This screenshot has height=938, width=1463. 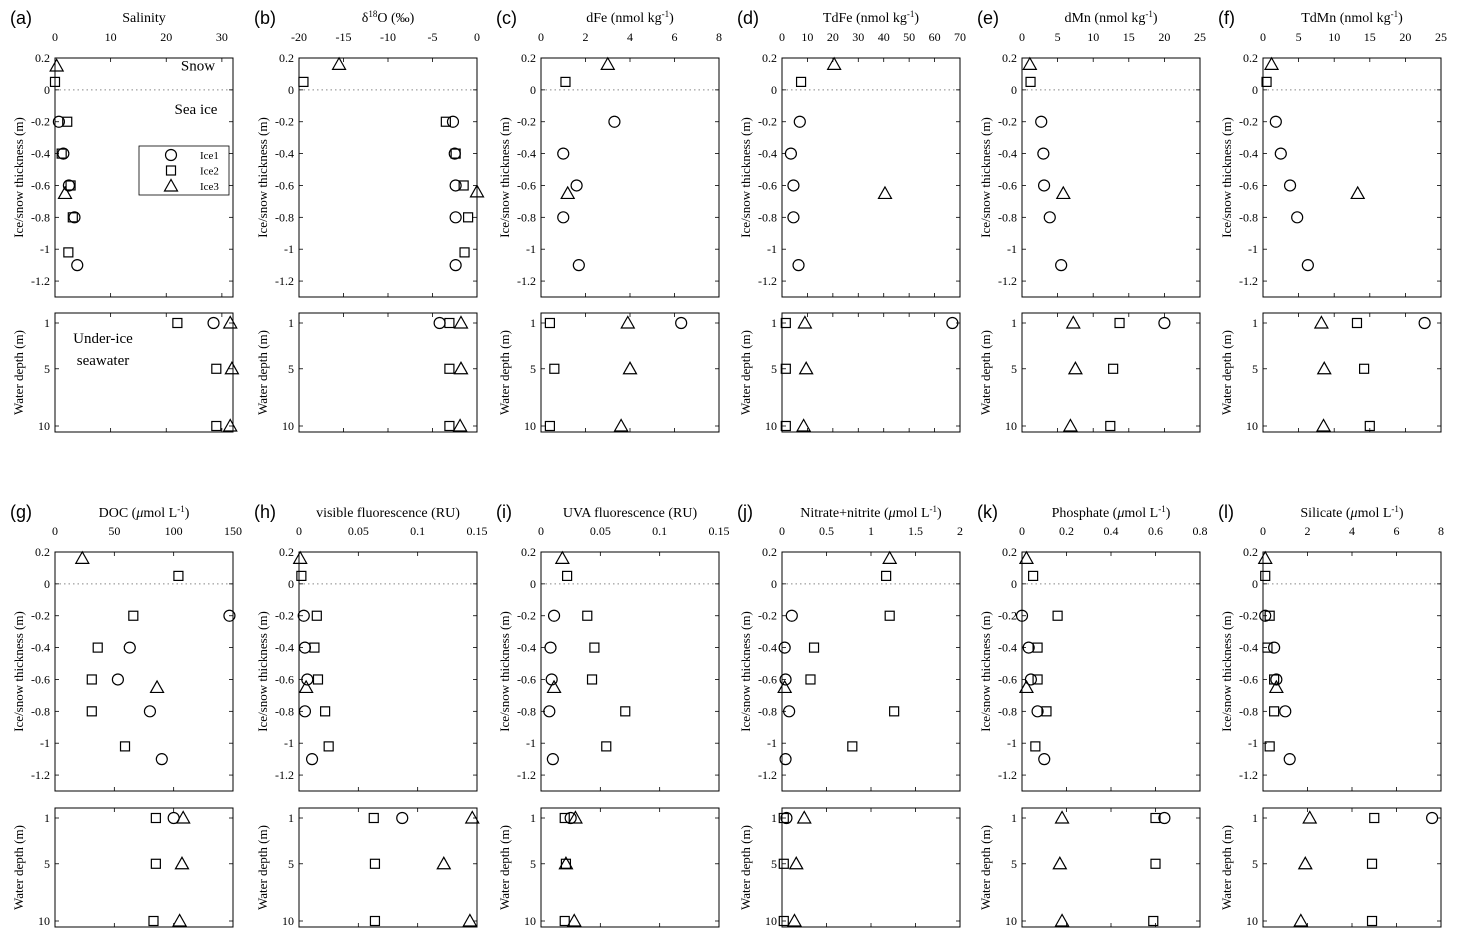 I want to click on x-tick-label: 0.6, so click(x=1155, y=531).